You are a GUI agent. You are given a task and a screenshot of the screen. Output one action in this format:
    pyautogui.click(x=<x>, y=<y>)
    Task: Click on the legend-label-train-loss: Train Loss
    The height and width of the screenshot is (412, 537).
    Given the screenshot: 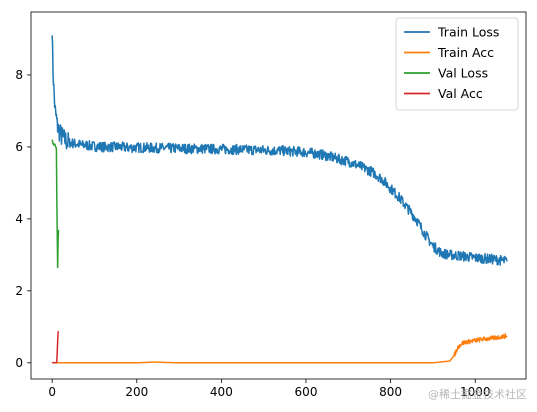 What is the action you would take?
    pyautogui.click(x=468, y=32)
    